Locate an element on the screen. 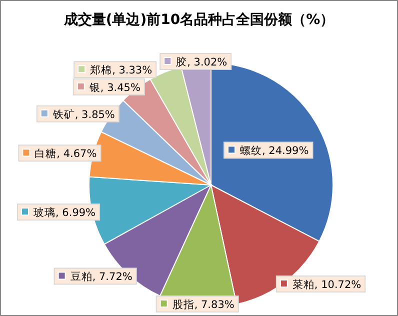 The image size is (398, 316). legend-label: 银, 3.45% is located at coordinates (114, 88).